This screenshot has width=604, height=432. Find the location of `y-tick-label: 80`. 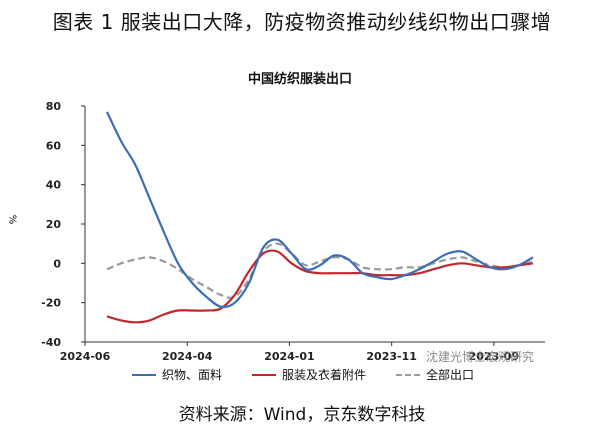

y-tick-label: 80 is located at coordinates (54, 106).